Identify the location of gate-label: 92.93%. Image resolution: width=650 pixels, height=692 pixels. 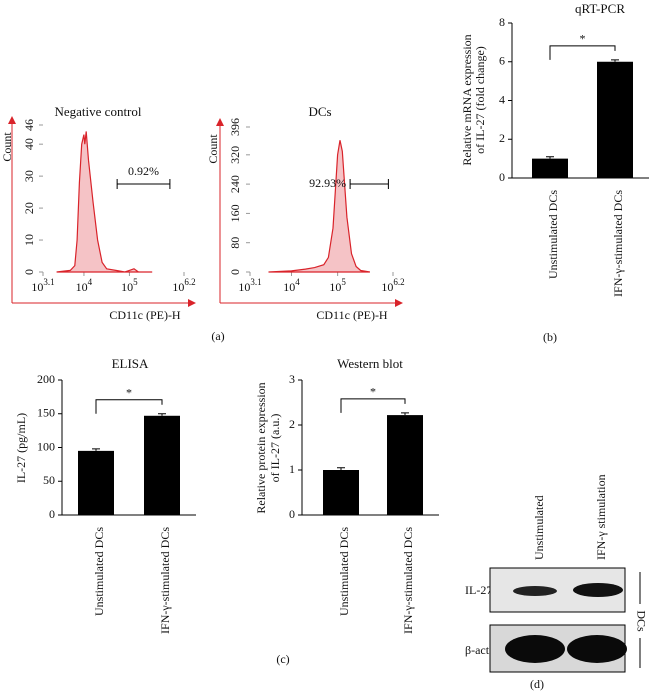
(327, 183).